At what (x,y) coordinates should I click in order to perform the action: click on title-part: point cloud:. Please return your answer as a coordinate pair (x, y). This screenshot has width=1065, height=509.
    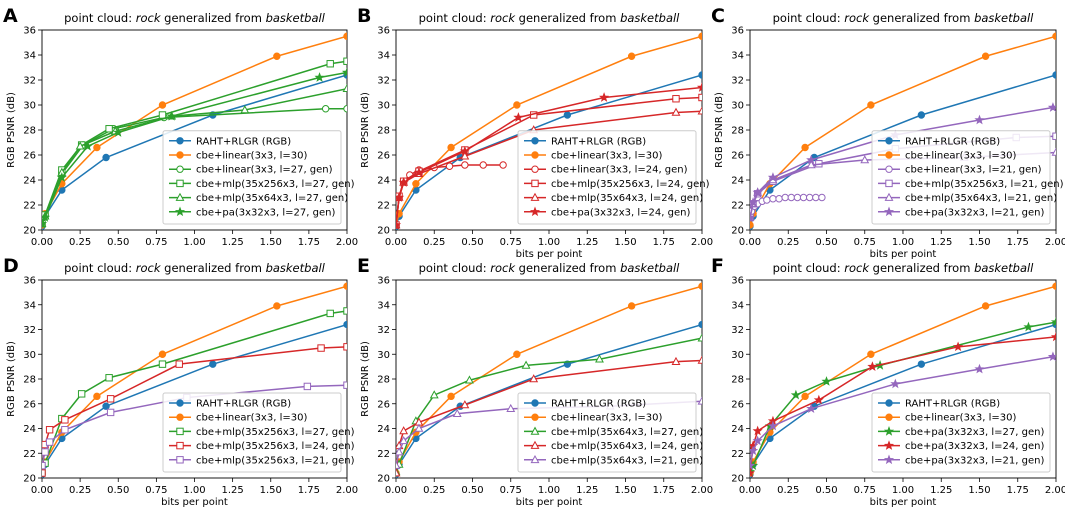
    Looking at the image, I should click on (809, 268).